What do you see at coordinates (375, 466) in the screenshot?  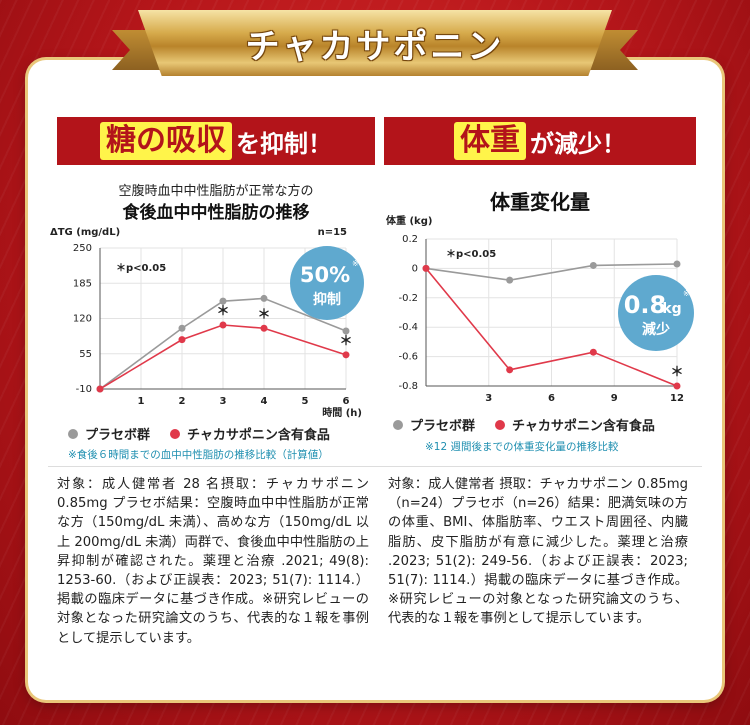 I see `section-divider` at bounding box center [375, 466].